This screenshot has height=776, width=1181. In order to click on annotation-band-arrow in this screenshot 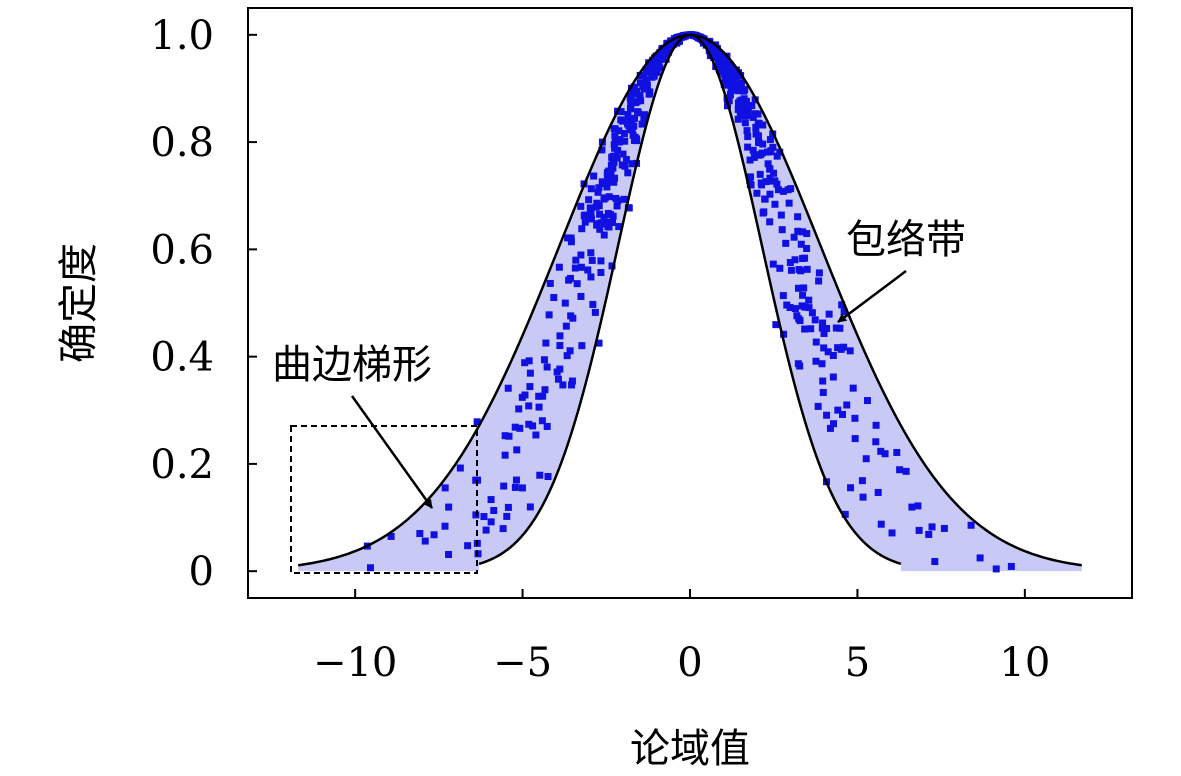, I will do `click(872, 296)`.